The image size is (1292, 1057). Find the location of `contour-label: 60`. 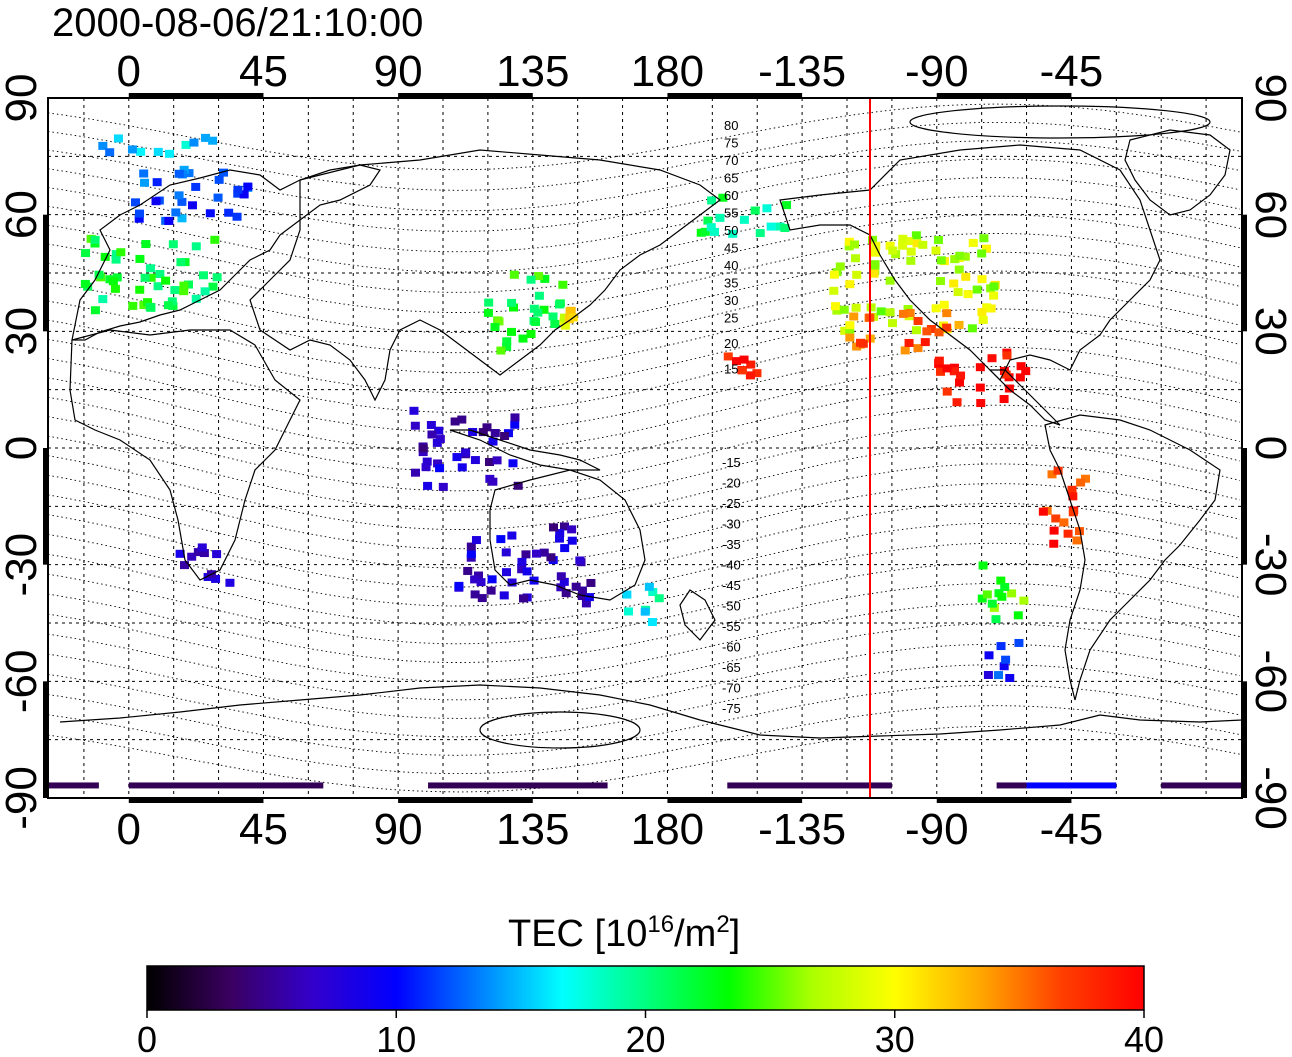

contour-label: 60 is located at coordinates (731, 195).